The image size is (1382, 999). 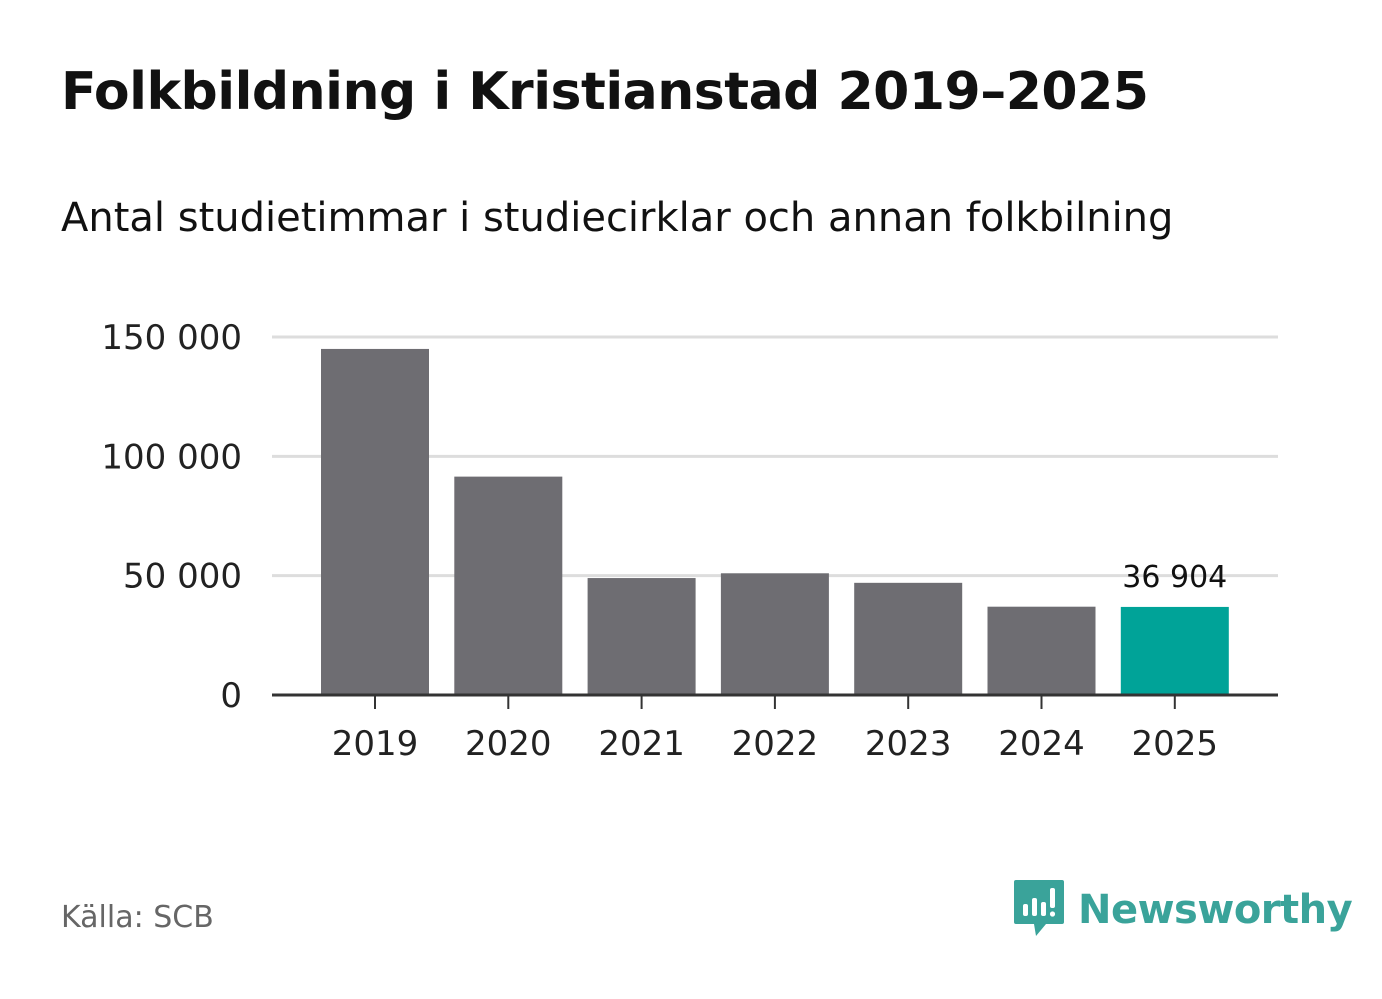 I want to click on x-axis, so click(x=775, y=701).